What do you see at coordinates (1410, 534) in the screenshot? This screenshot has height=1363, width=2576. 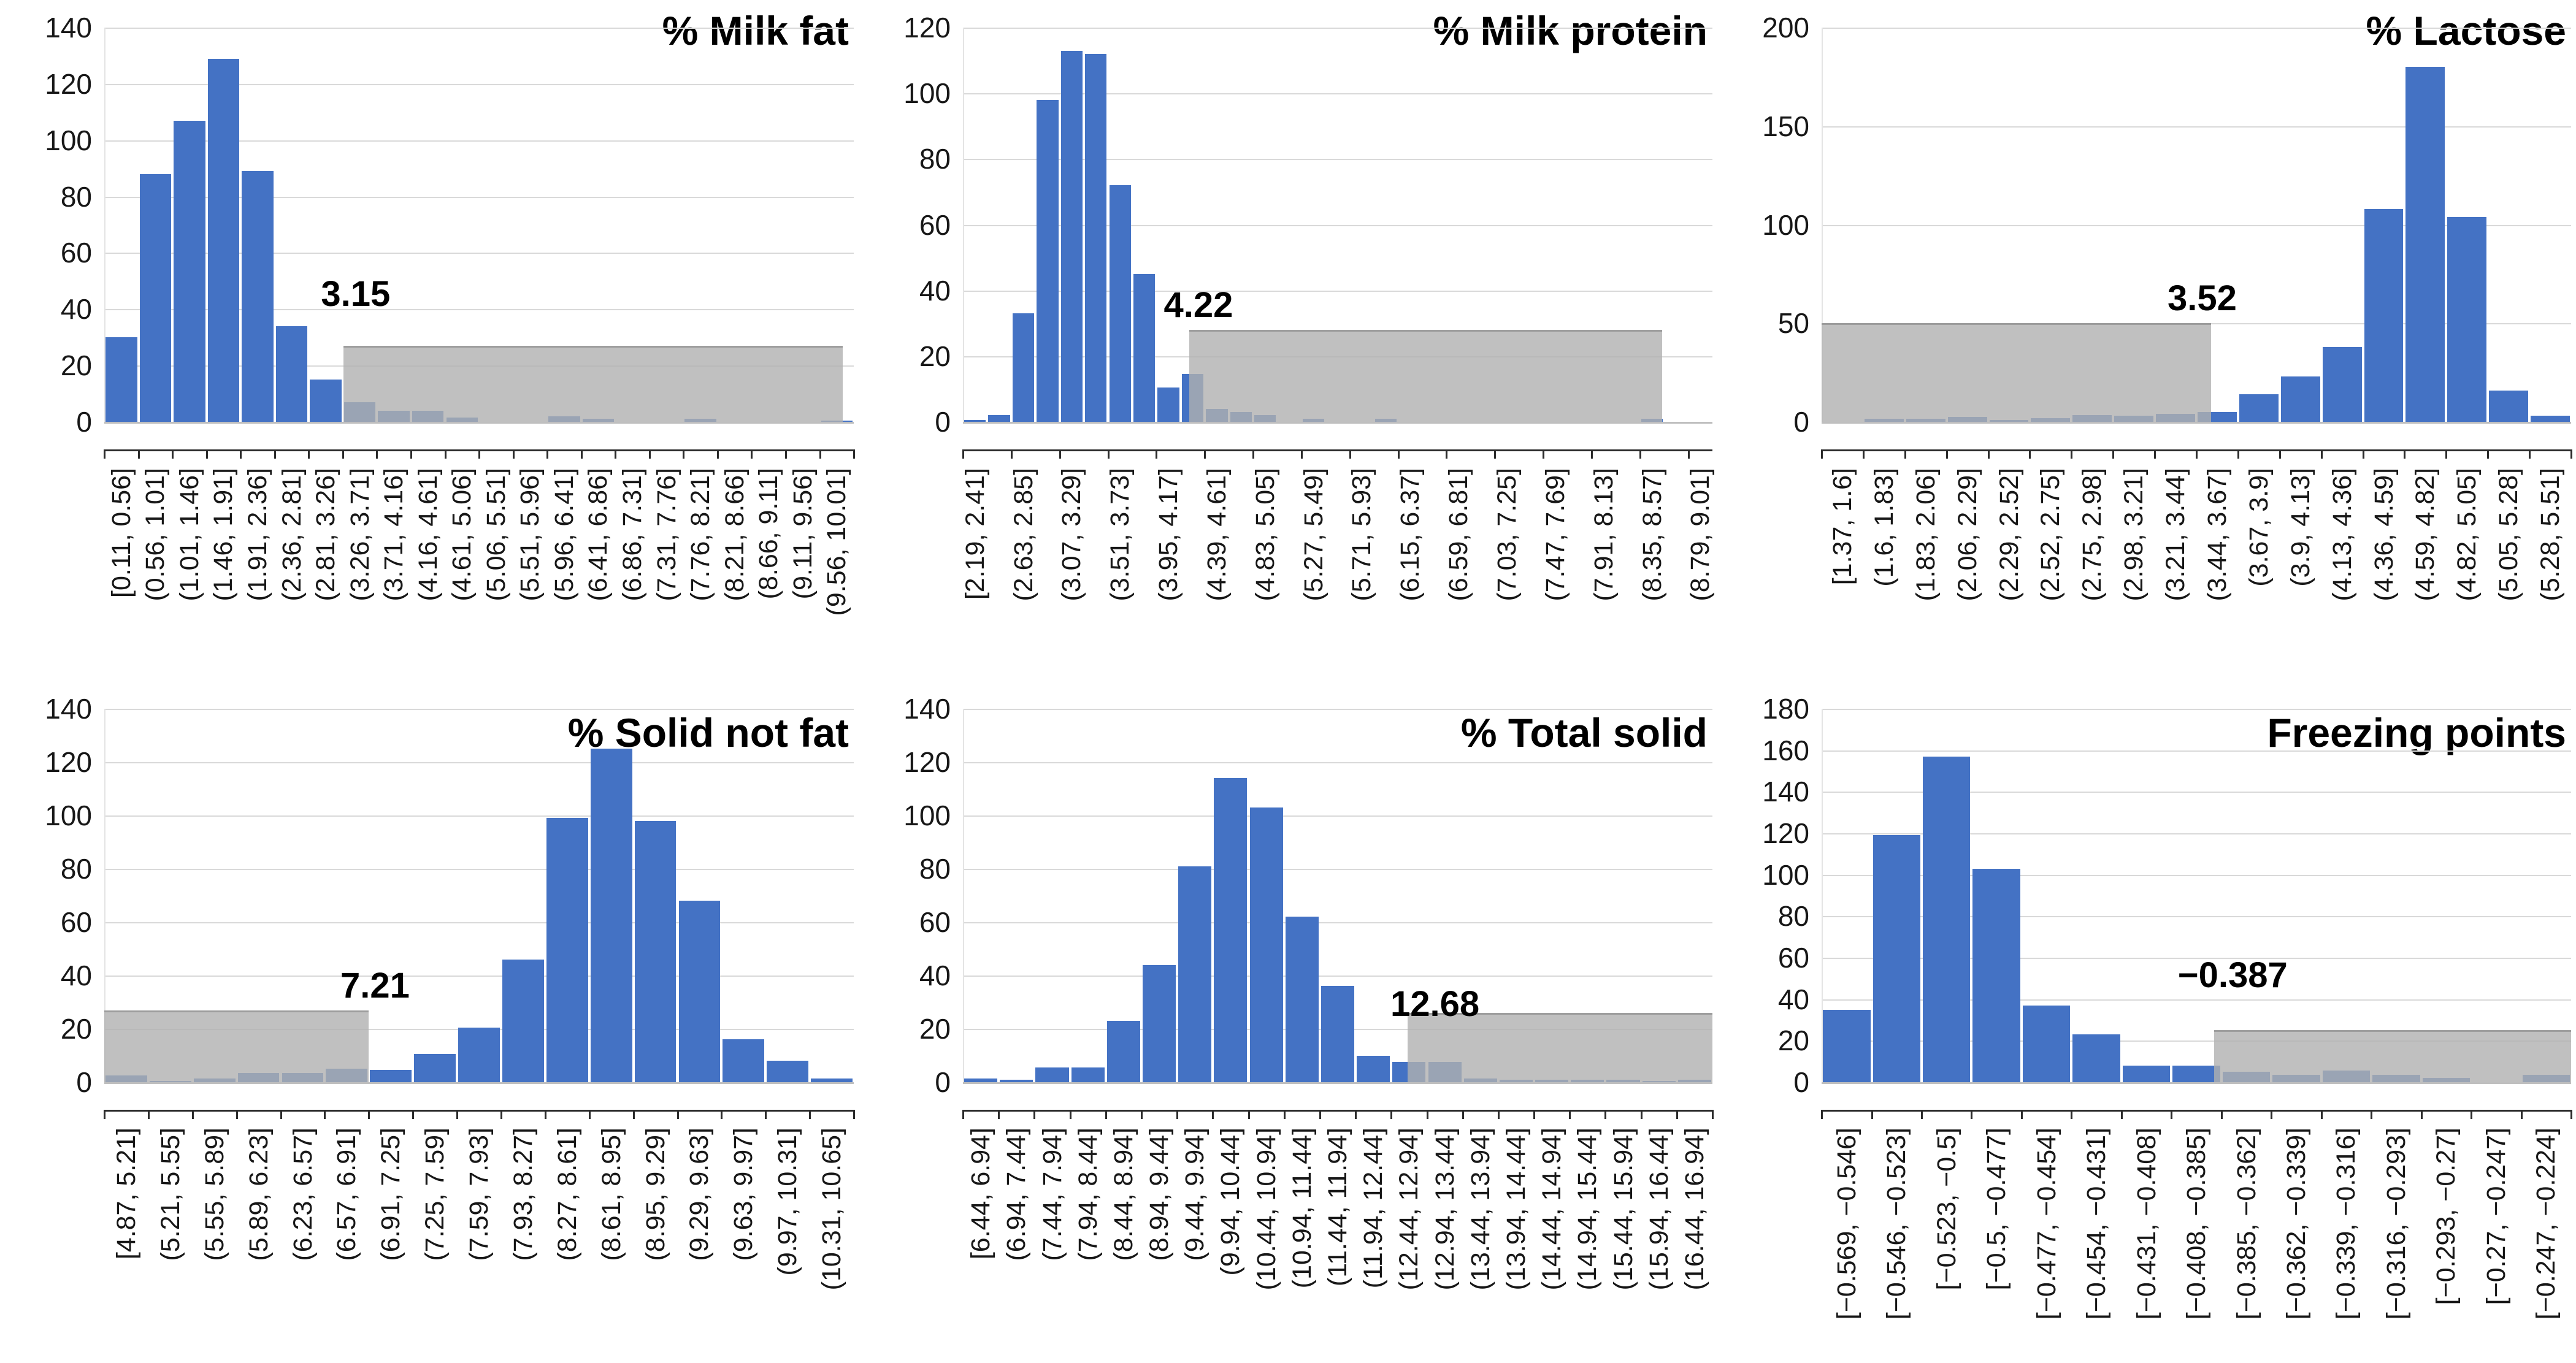 I see `x-axis-label: (6.15, 6.37]` at bounding box center [1410, 534].